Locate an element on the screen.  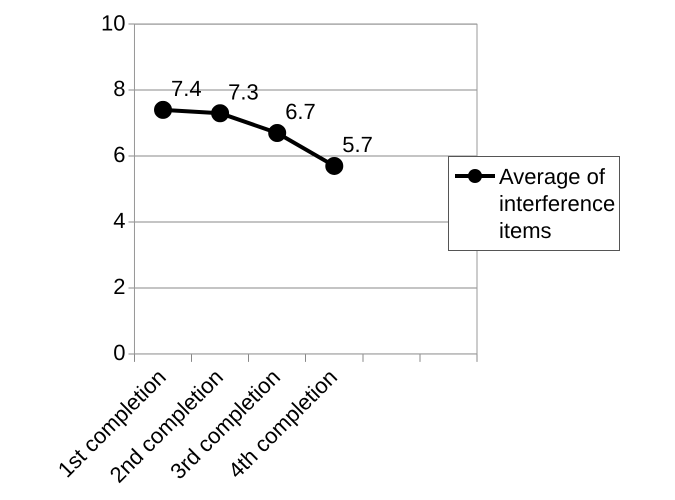
y-tick-label: 6 is located at coordinates (119, 155).